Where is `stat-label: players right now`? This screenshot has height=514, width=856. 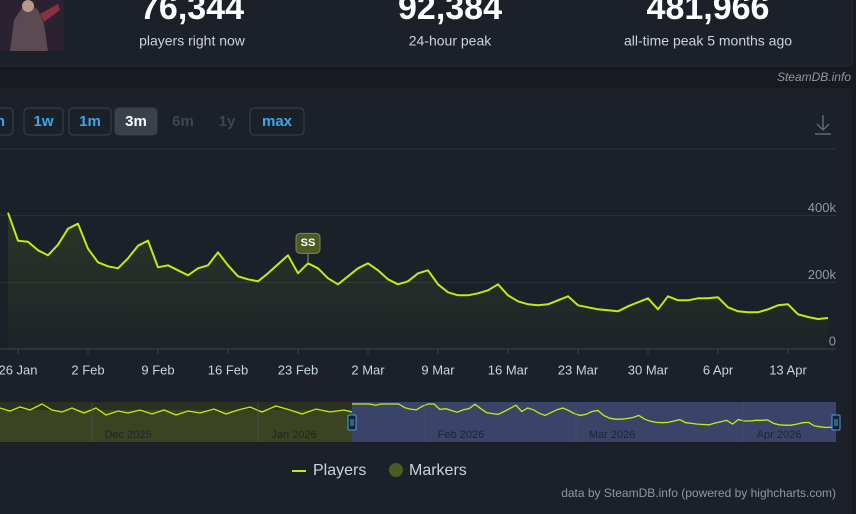 stat-label: players right now is located at coordinates (192, 41).